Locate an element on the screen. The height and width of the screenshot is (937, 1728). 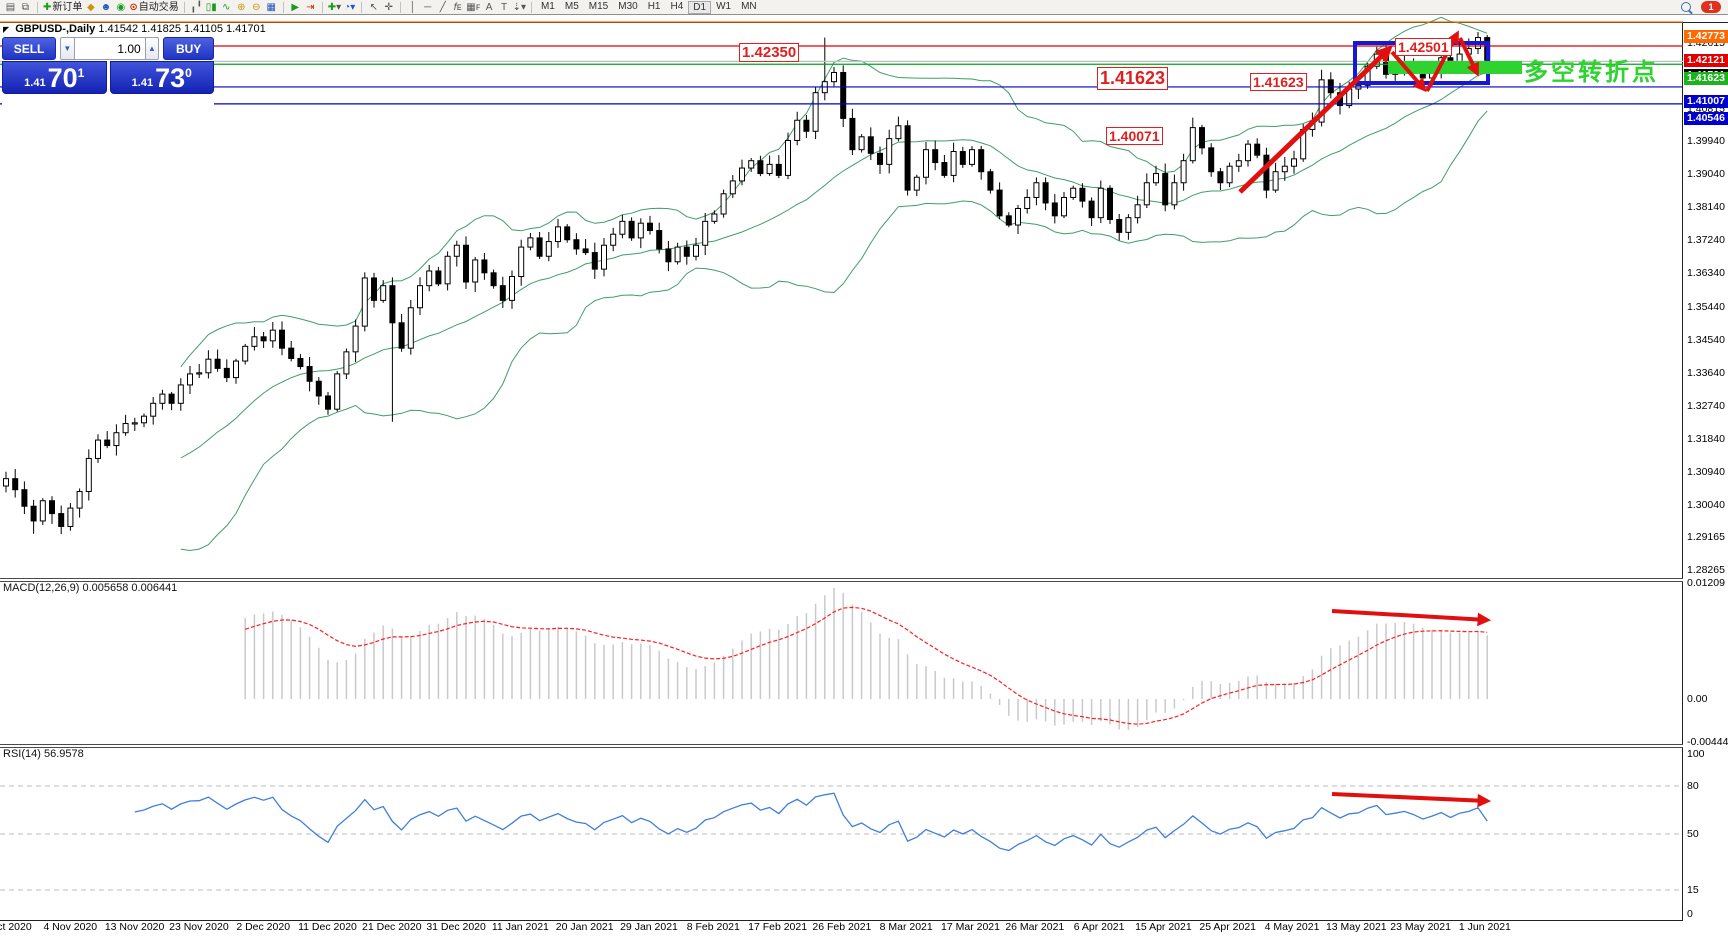
zoom-in-icon: ⊕ is located at coordinates (241, 7).